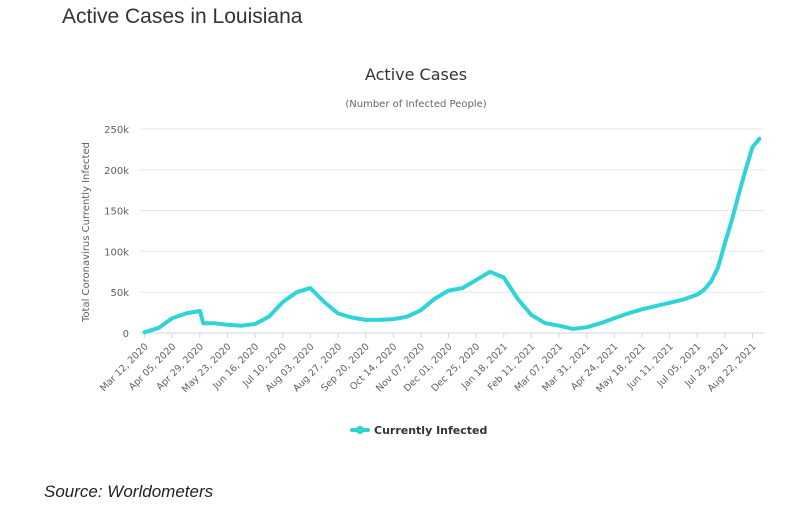 This screenshot has height=516, width=800. What do you see at coordinates (116, 130) in the screenshot?
I see `y-tick-label: 250k` at bounding box center [116, 130].